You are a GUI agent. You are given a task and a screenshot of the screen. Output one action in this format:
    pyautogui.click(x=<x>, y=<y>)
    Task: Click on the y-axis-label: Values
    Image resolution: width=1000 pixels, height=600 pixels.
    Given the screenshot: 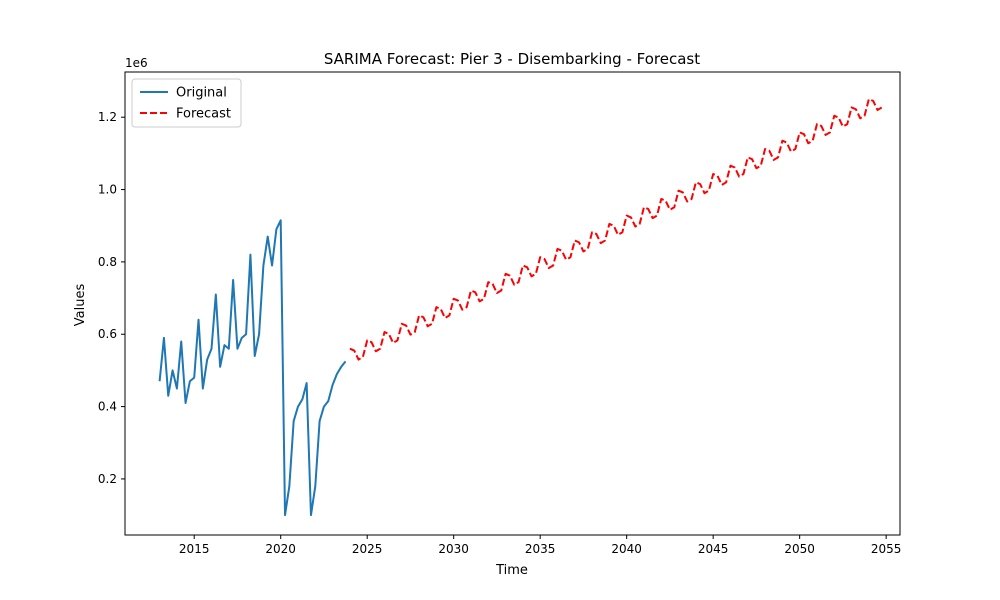 What is the action you would take?
    pyautogui.click(x=80, y=305)
    